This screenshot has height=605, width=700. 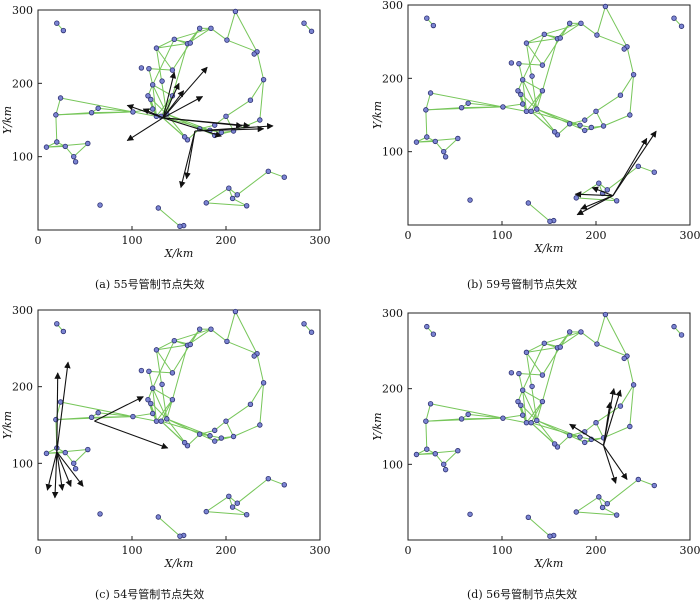 What do you see at coordinates (392, 6) in the screenshot?
I see `y-tick-label: 300` at bounding box center [392, 6].